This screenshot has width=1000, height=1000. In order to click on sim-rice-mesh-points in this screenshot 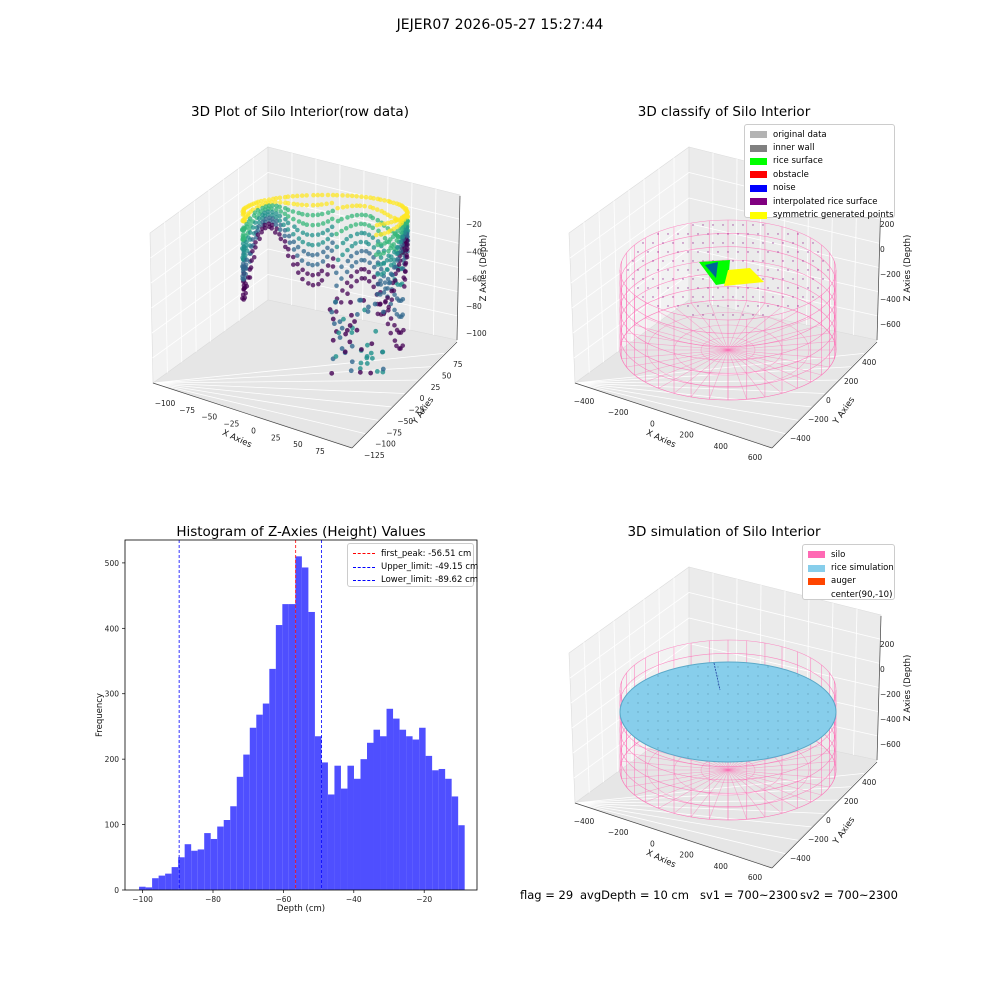, I will do `click(728, 712)`.